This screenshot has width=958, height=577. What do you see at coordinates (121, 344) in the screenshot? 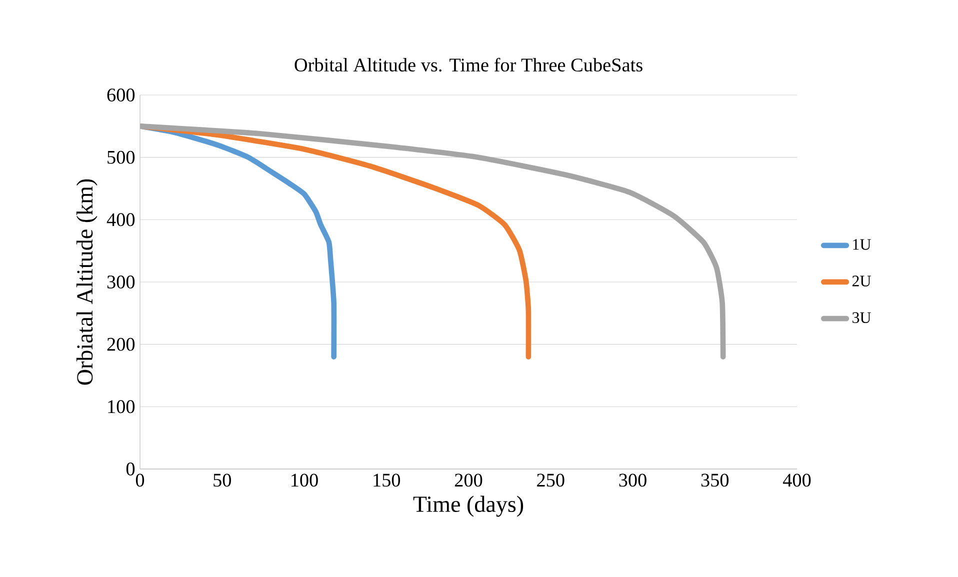
I see `y-tick-label: 200` at bounding box center [121, 344].